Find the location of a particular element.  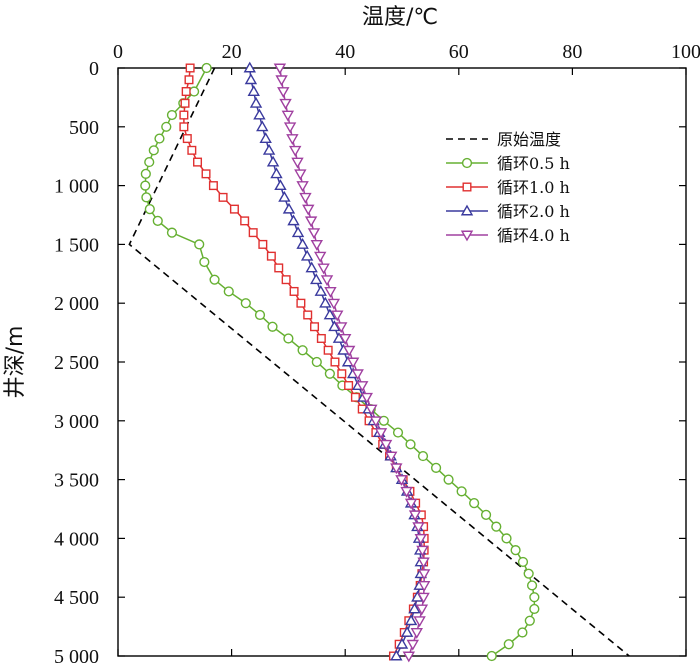

y-tick-label: 4 000 is located at coordinates (76, 539).